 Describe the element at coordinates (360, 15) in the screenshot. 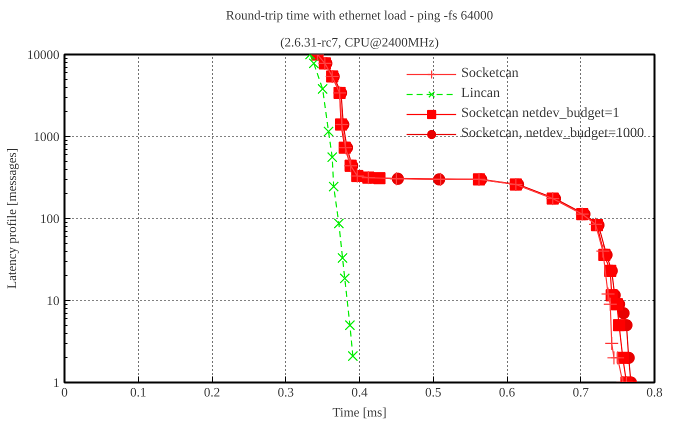

I see `chart-title: Round-trip time with ethernet load - ping -fs 64000` at that location.